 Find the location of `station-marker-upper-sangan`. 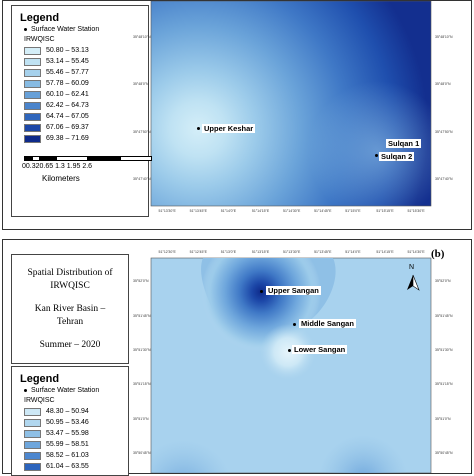

station-marker-upper-sangan is located at coordinates (261, 291).